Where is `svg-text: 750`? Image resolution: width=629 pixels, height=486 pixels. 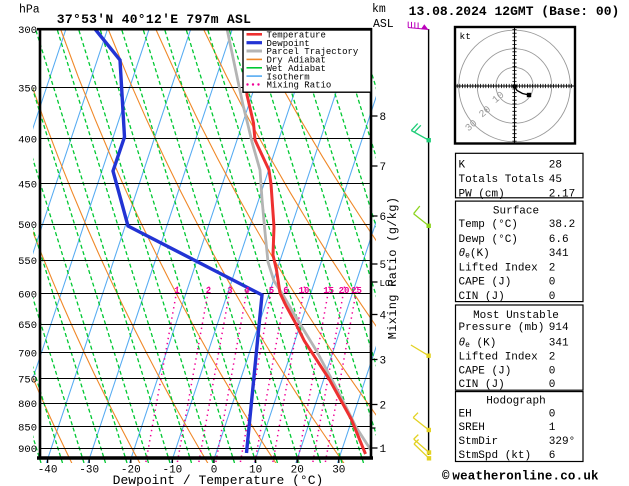
svg-text: 750 is located at coordinates (27, 381).